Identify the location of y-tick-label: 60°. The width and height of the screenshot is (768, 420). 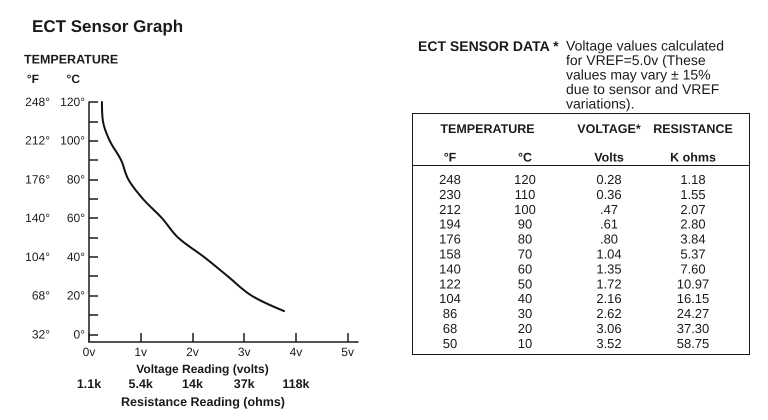
(76, 218).